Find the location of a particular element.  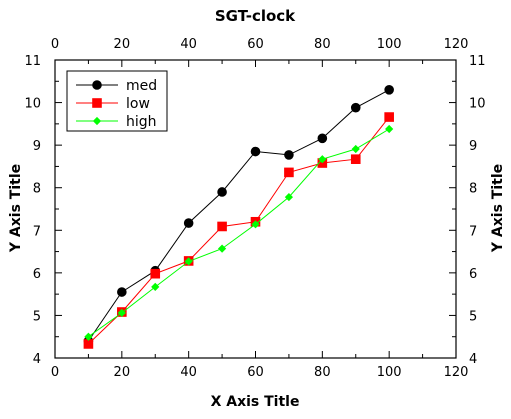

y-tick-label-right: 9 is located at coordinates (473, 146).